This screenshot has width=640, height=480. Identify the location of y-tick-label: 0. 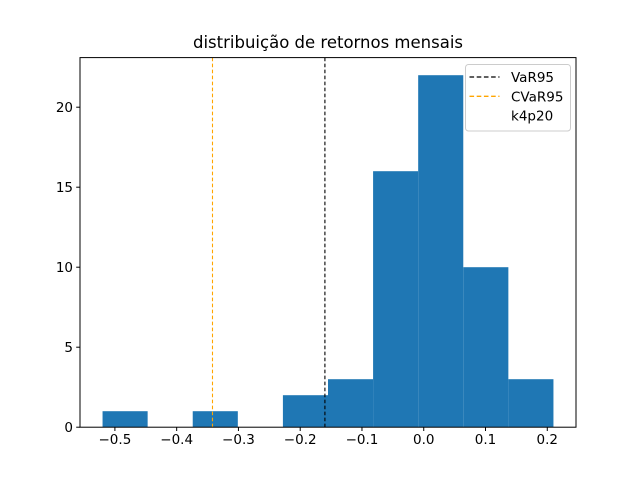
(68, 428).